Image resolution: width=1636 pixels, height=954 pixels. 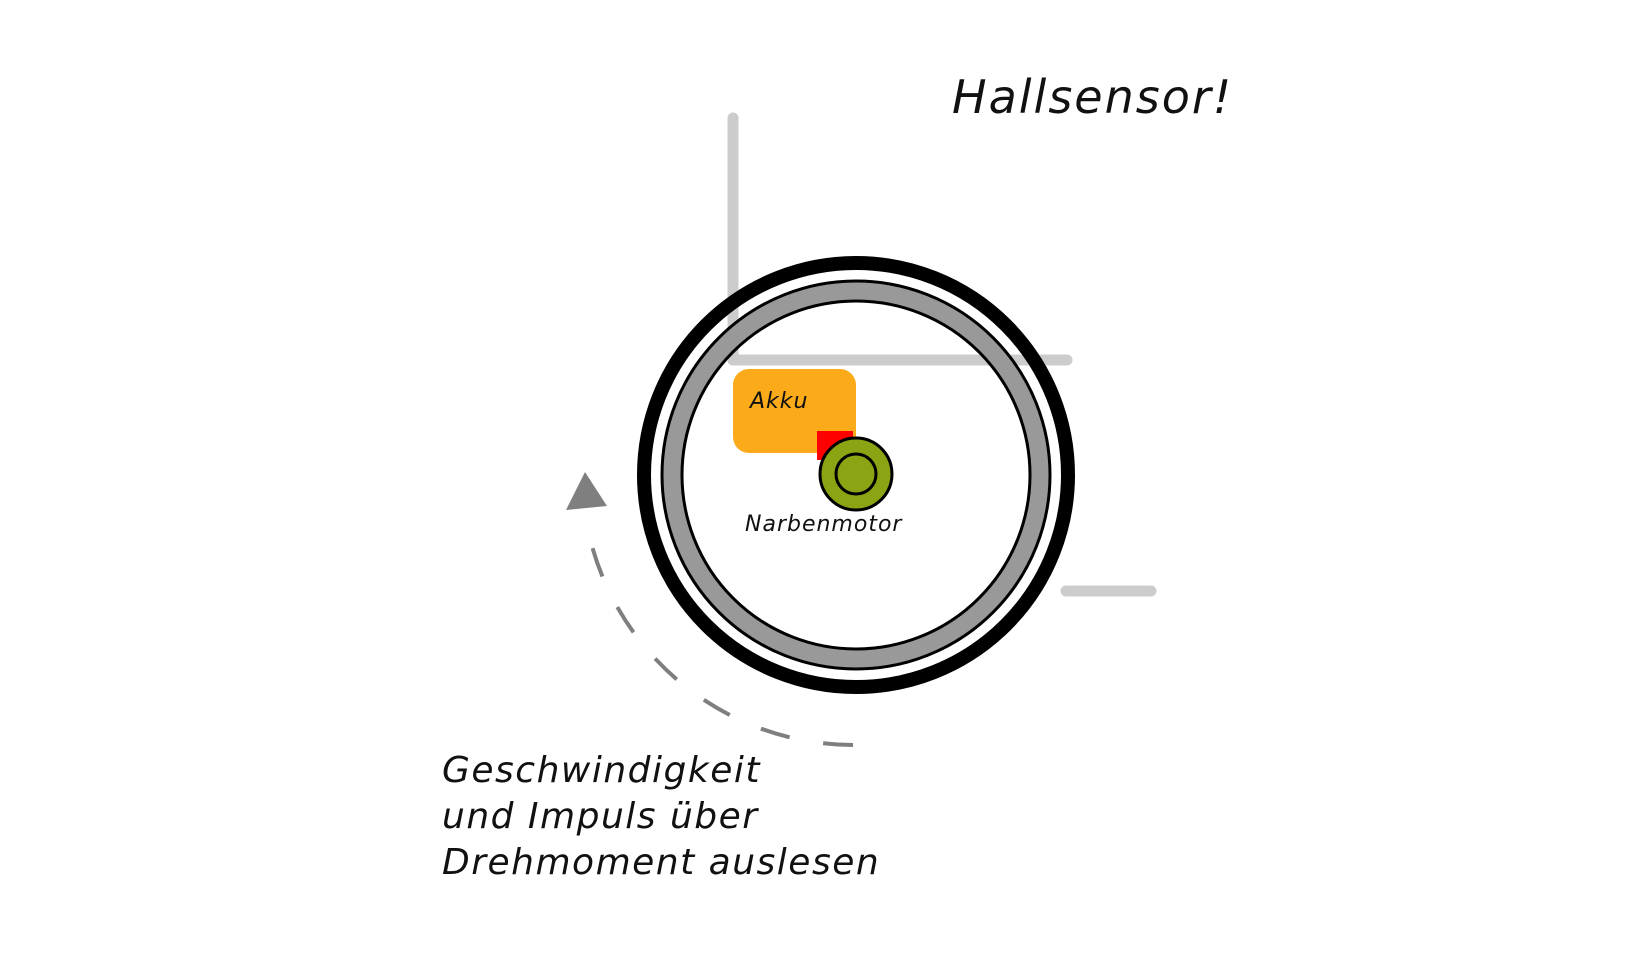 I want to click on hub-motor-inner, so click(x=856, y=474).